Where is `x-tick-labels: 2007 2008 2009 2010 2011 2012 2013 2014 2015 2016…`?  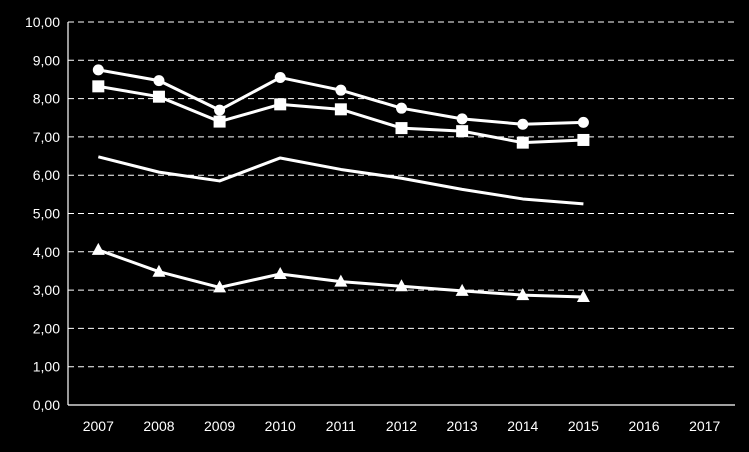 x-tick-labels: 2007 2008 2009 2010 2011 2012 2013 2014 2015 2016… is located at coordinates (402, 426).